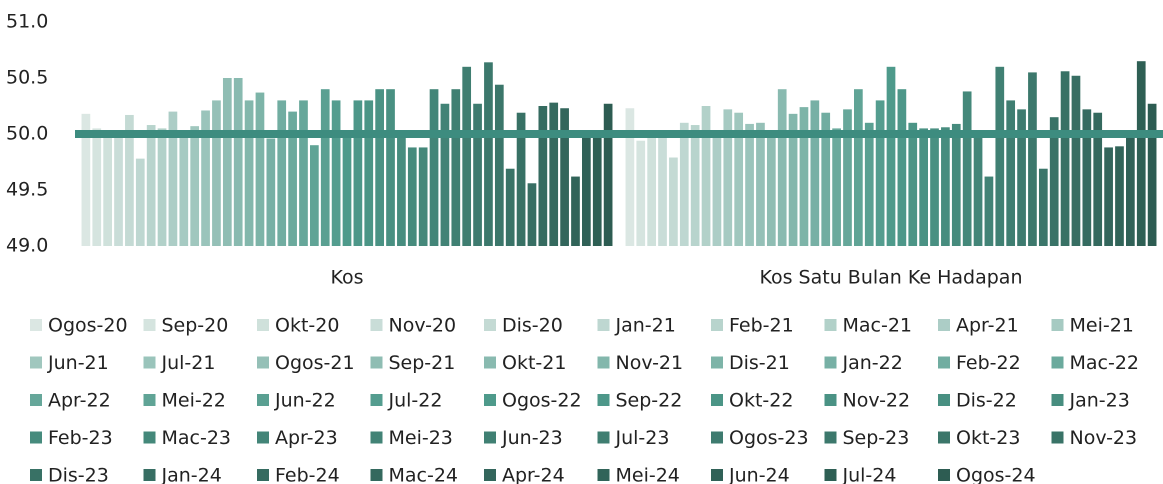 The width and height of the screenshot is (1163, 484). Describe the element at coordinates (346, 278) in the screenshot. I see `x-tick-label: Kos` at that location.